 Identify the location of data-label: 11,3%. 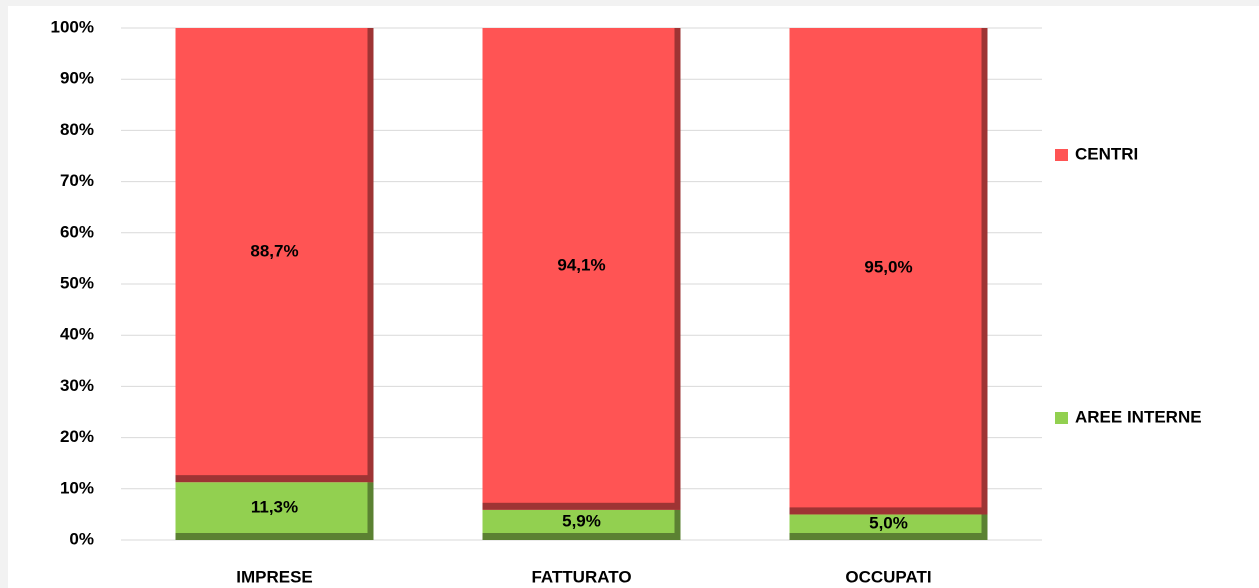
(274, 507).